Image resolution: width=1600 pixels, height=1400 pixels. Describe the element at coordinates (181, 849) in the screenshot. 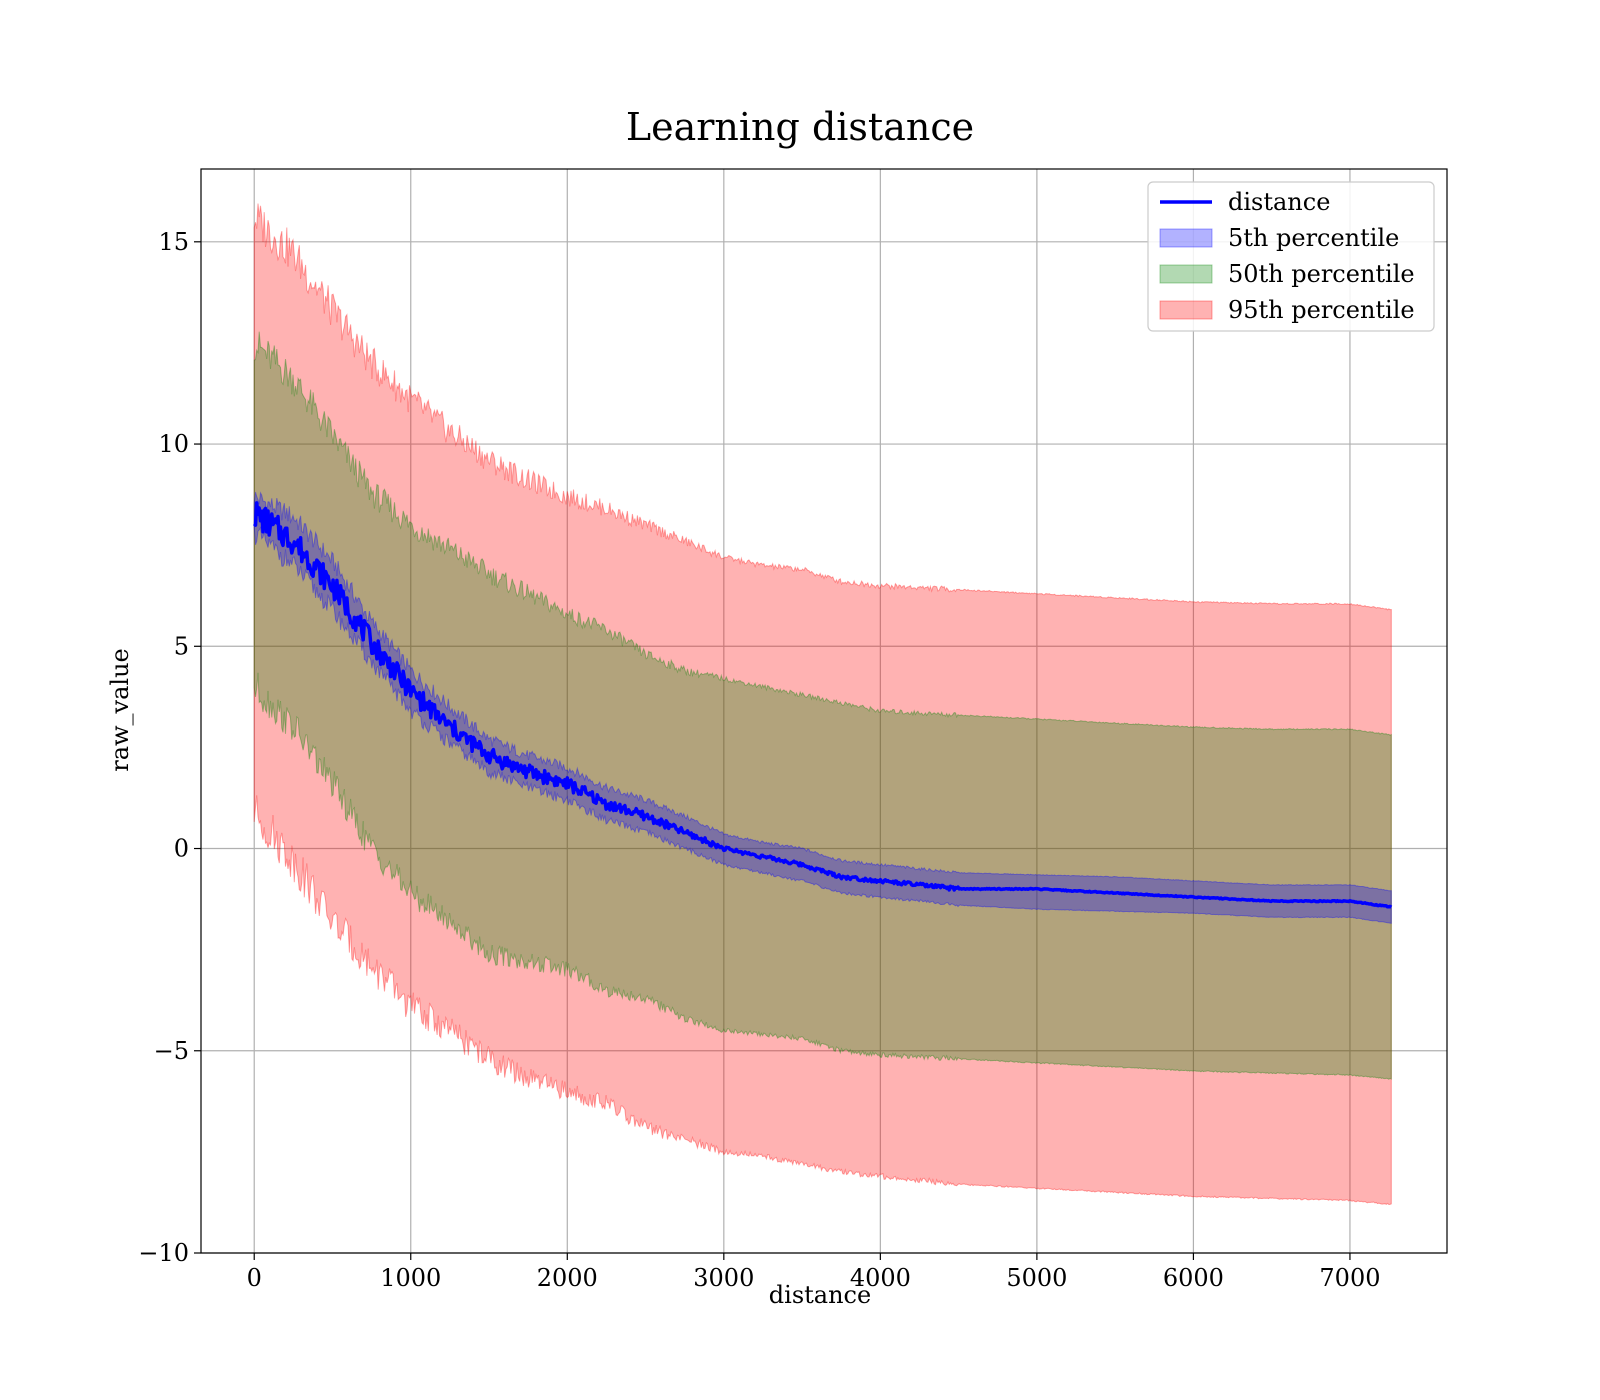

I see `y-tick-label: 0` at that location.